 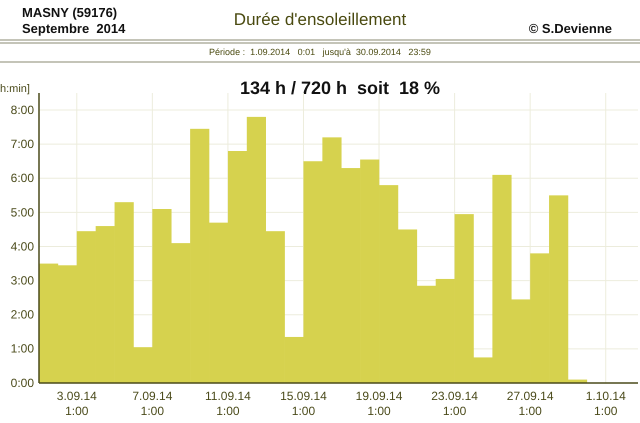 What do you see at coordinates (22, 178) in the screenshot?
I see `y-tick-label: 6:00` at bounding box center [22, 178].